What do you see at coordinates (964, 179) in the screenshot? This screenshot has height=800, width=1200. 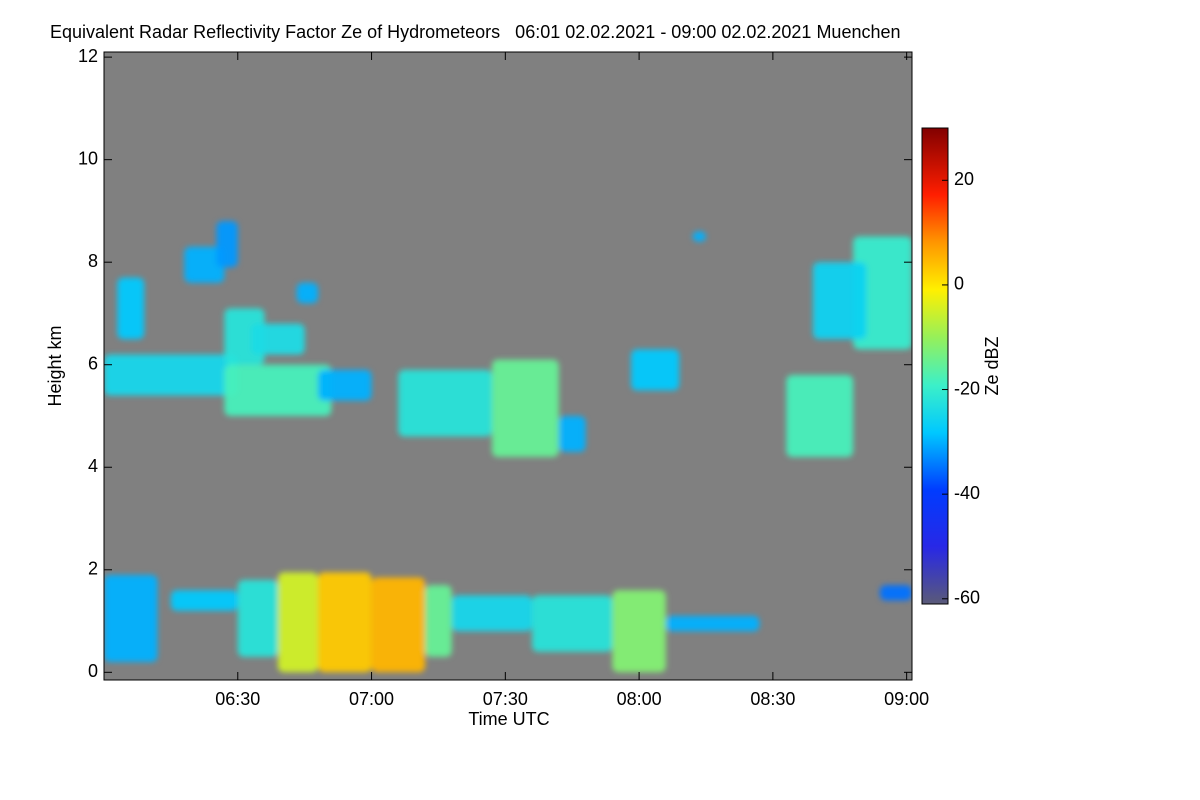 I see `colorbar-tick-label: 20` at bounding box center [964, 179].